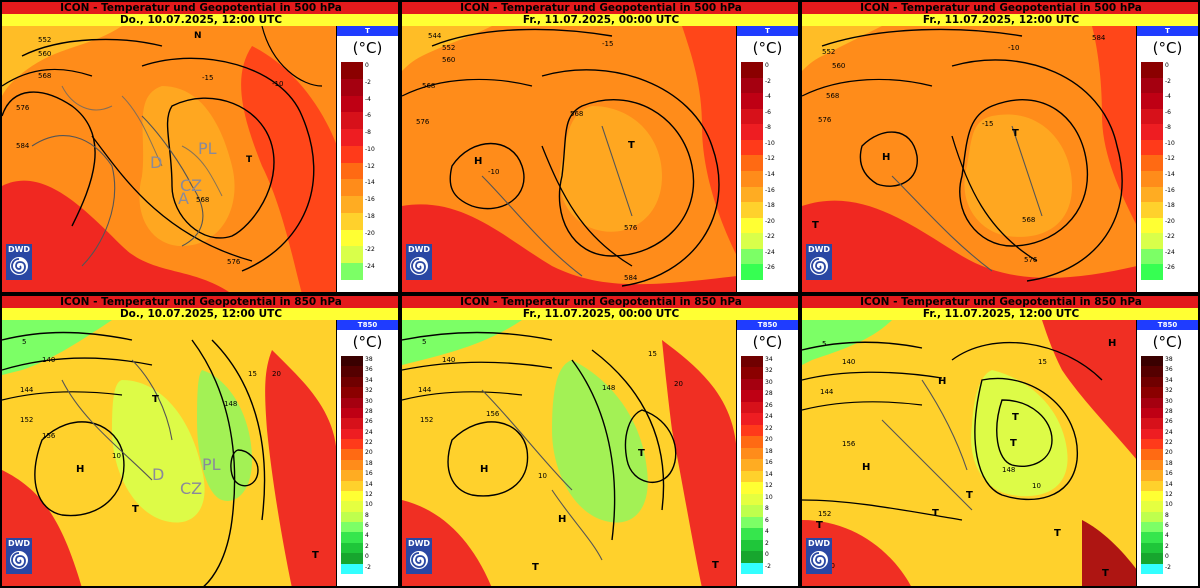 Image resolution: width=1200 pixels, height=588 pixels. Describe the element at coordinates (381, 171) in the screenshot. I see `legend-labels: 0 -2 -4 -6 -8 -10 -12 -14 -16 -18 -20 -22 -24` at that location.